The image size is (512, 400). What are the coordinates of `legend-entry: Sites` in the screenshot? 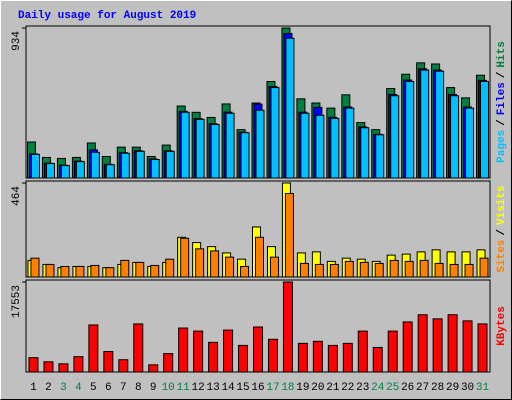 It's located at (502, 256).